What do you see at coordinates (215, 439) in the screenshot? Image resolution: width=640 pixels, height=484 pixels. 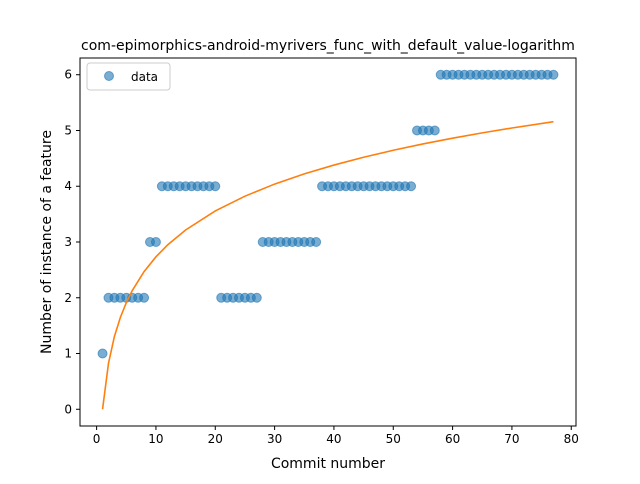 I see `x-tick-label: 20` at bounding box center [215, 439].